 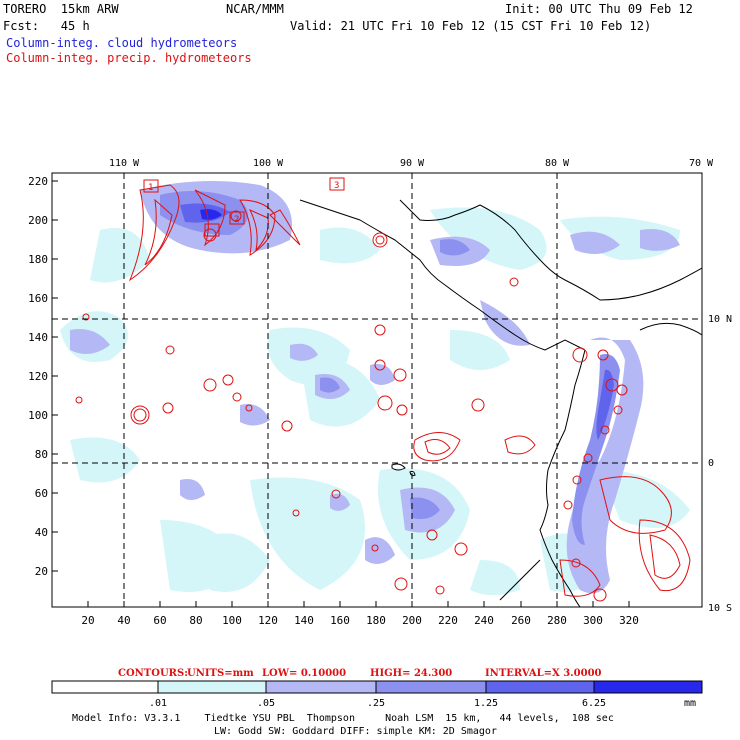 I want to click on x-tick: 180, so click(x=376, y=620).